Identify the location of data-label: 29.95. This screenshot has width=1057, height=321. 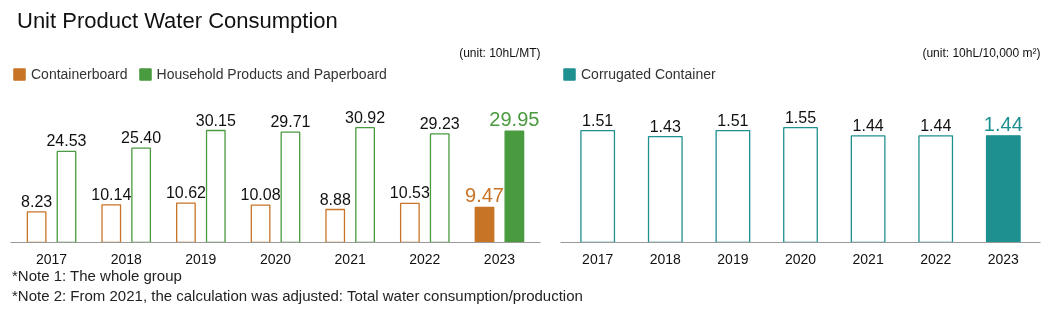
(514, 119).